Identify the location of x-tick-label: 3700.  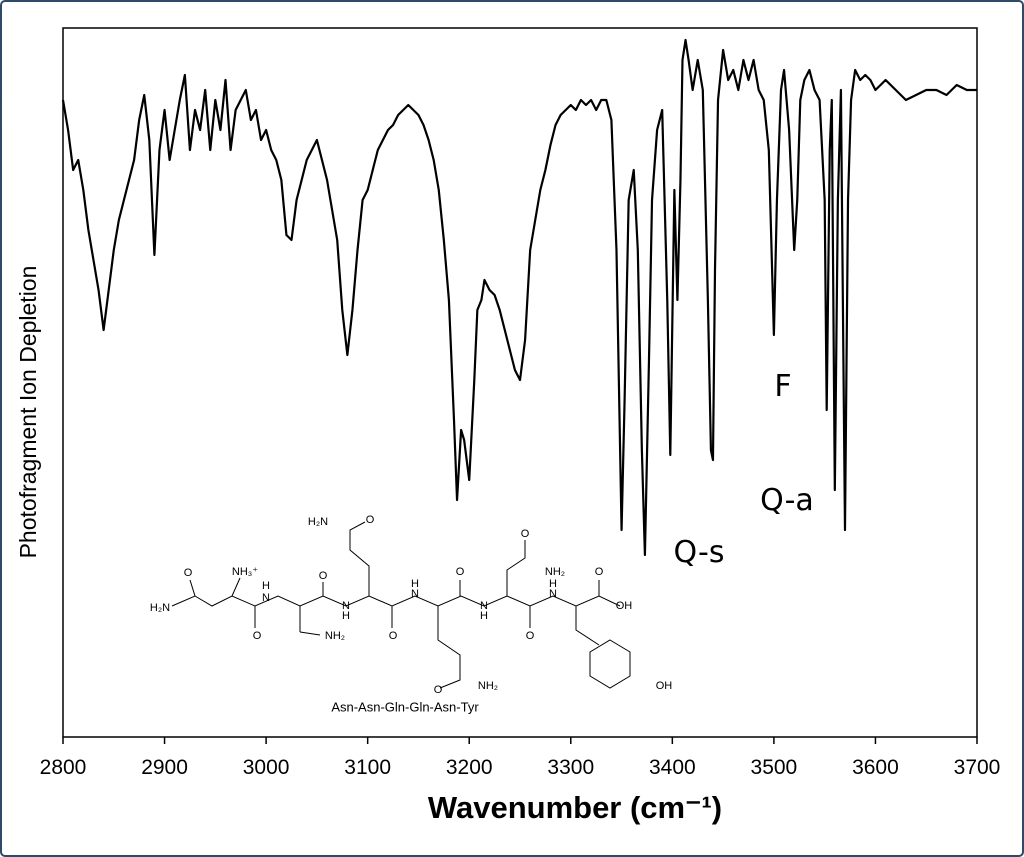
(977, 767).